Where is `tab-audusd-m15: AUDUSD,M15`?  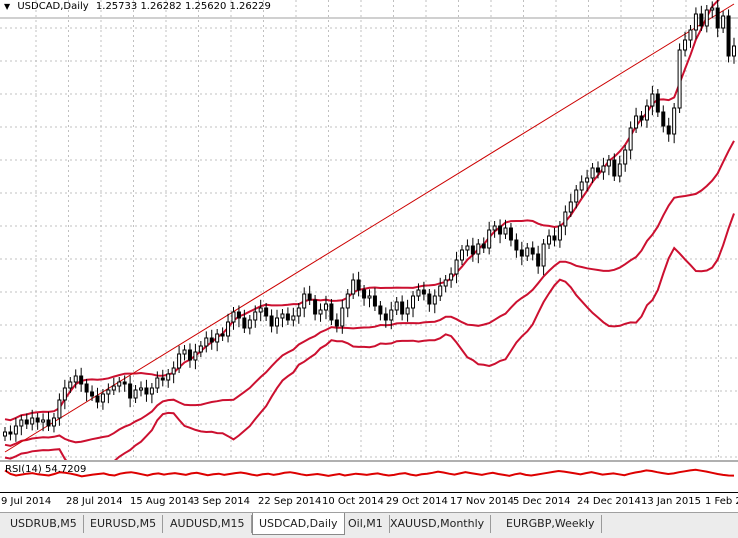 tab-audusd-m15: AUDUSD,M15 is located at coordinates (208, 524).